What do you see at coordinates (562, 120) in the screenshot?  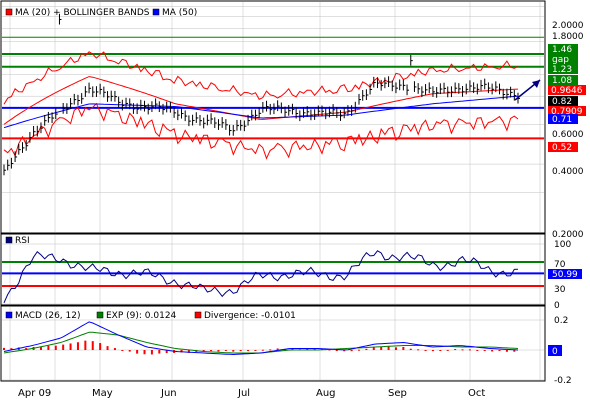 I see `tag-071: 0.71` at bounding box center [562, 120].